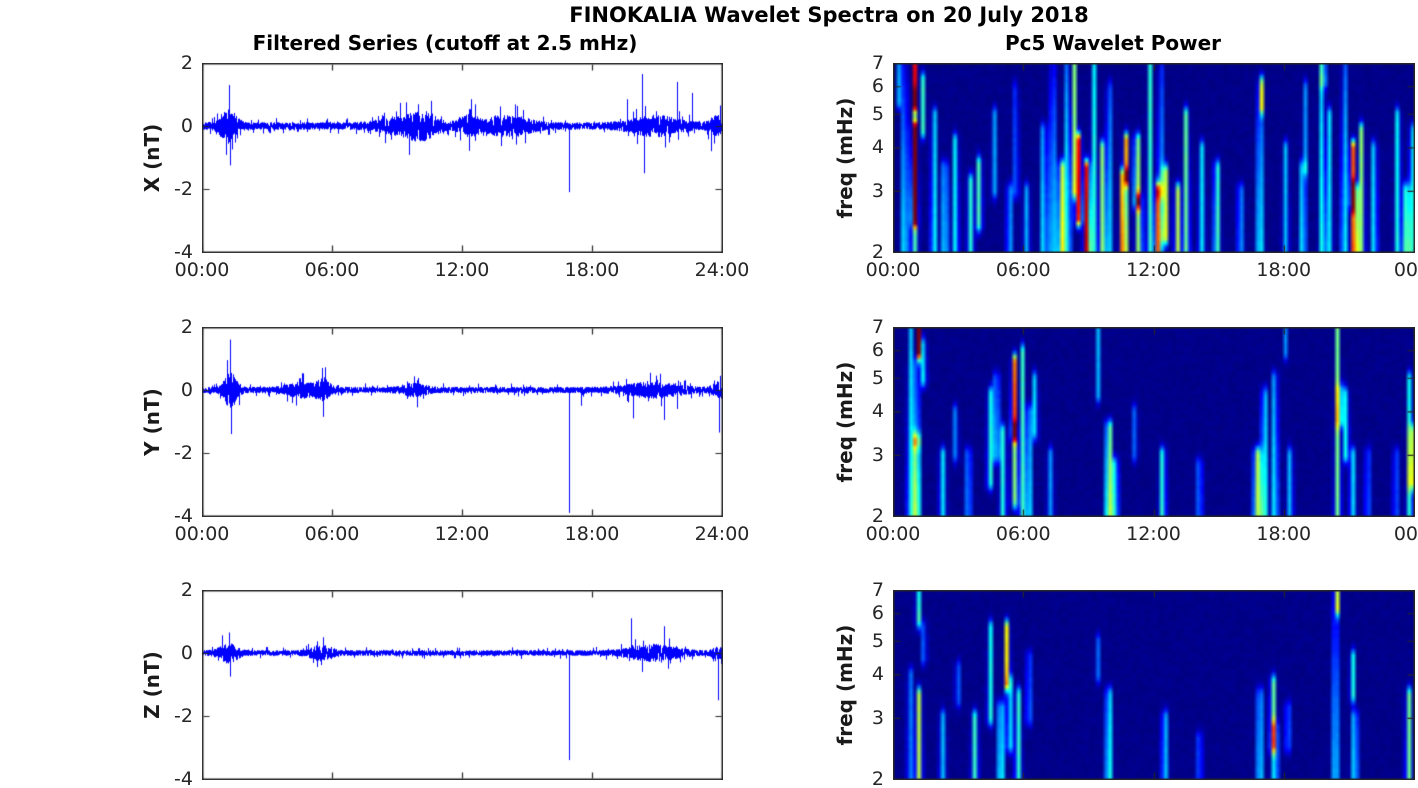 The height and width of the screenshot is (788, 1418). I want to click on panel-series-z, so click(462, 685).